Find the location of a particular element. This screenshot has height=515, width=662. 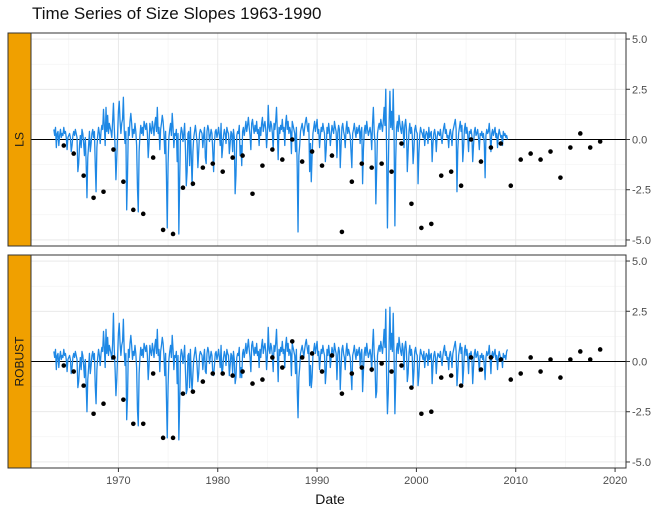

y-tick-label: -2.5 is located at coordinates (641, 413).